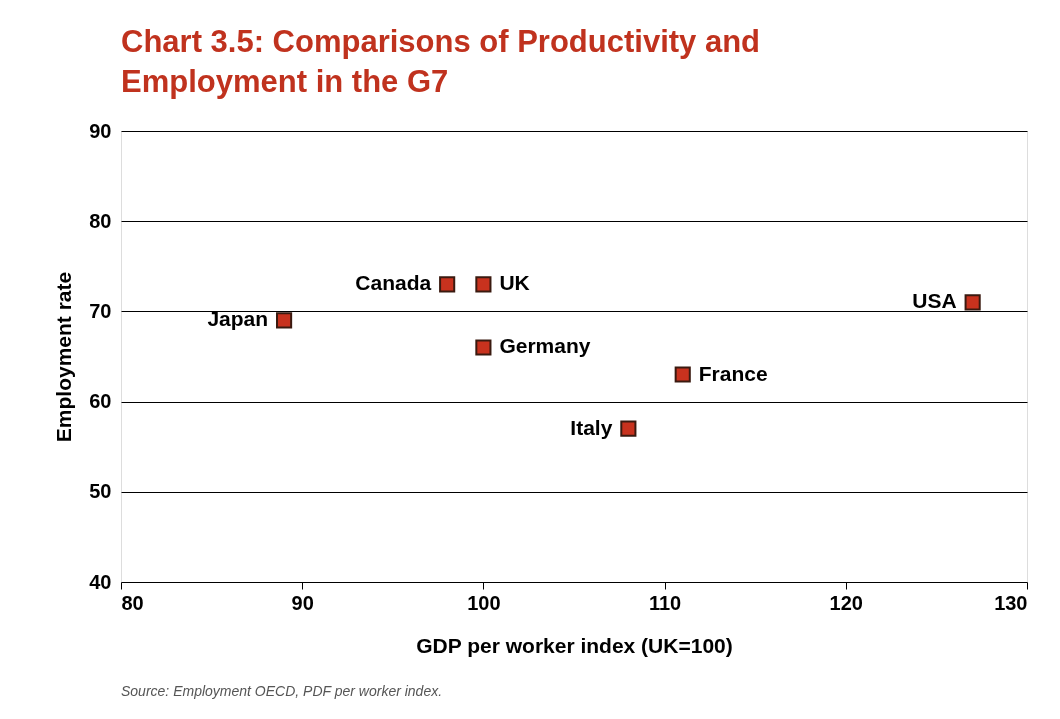 This screenshot has height=719, width=1060. Describe the element at coordinates (285, 81) in the screenshot. I see `text: Employment in the G7` at that location.